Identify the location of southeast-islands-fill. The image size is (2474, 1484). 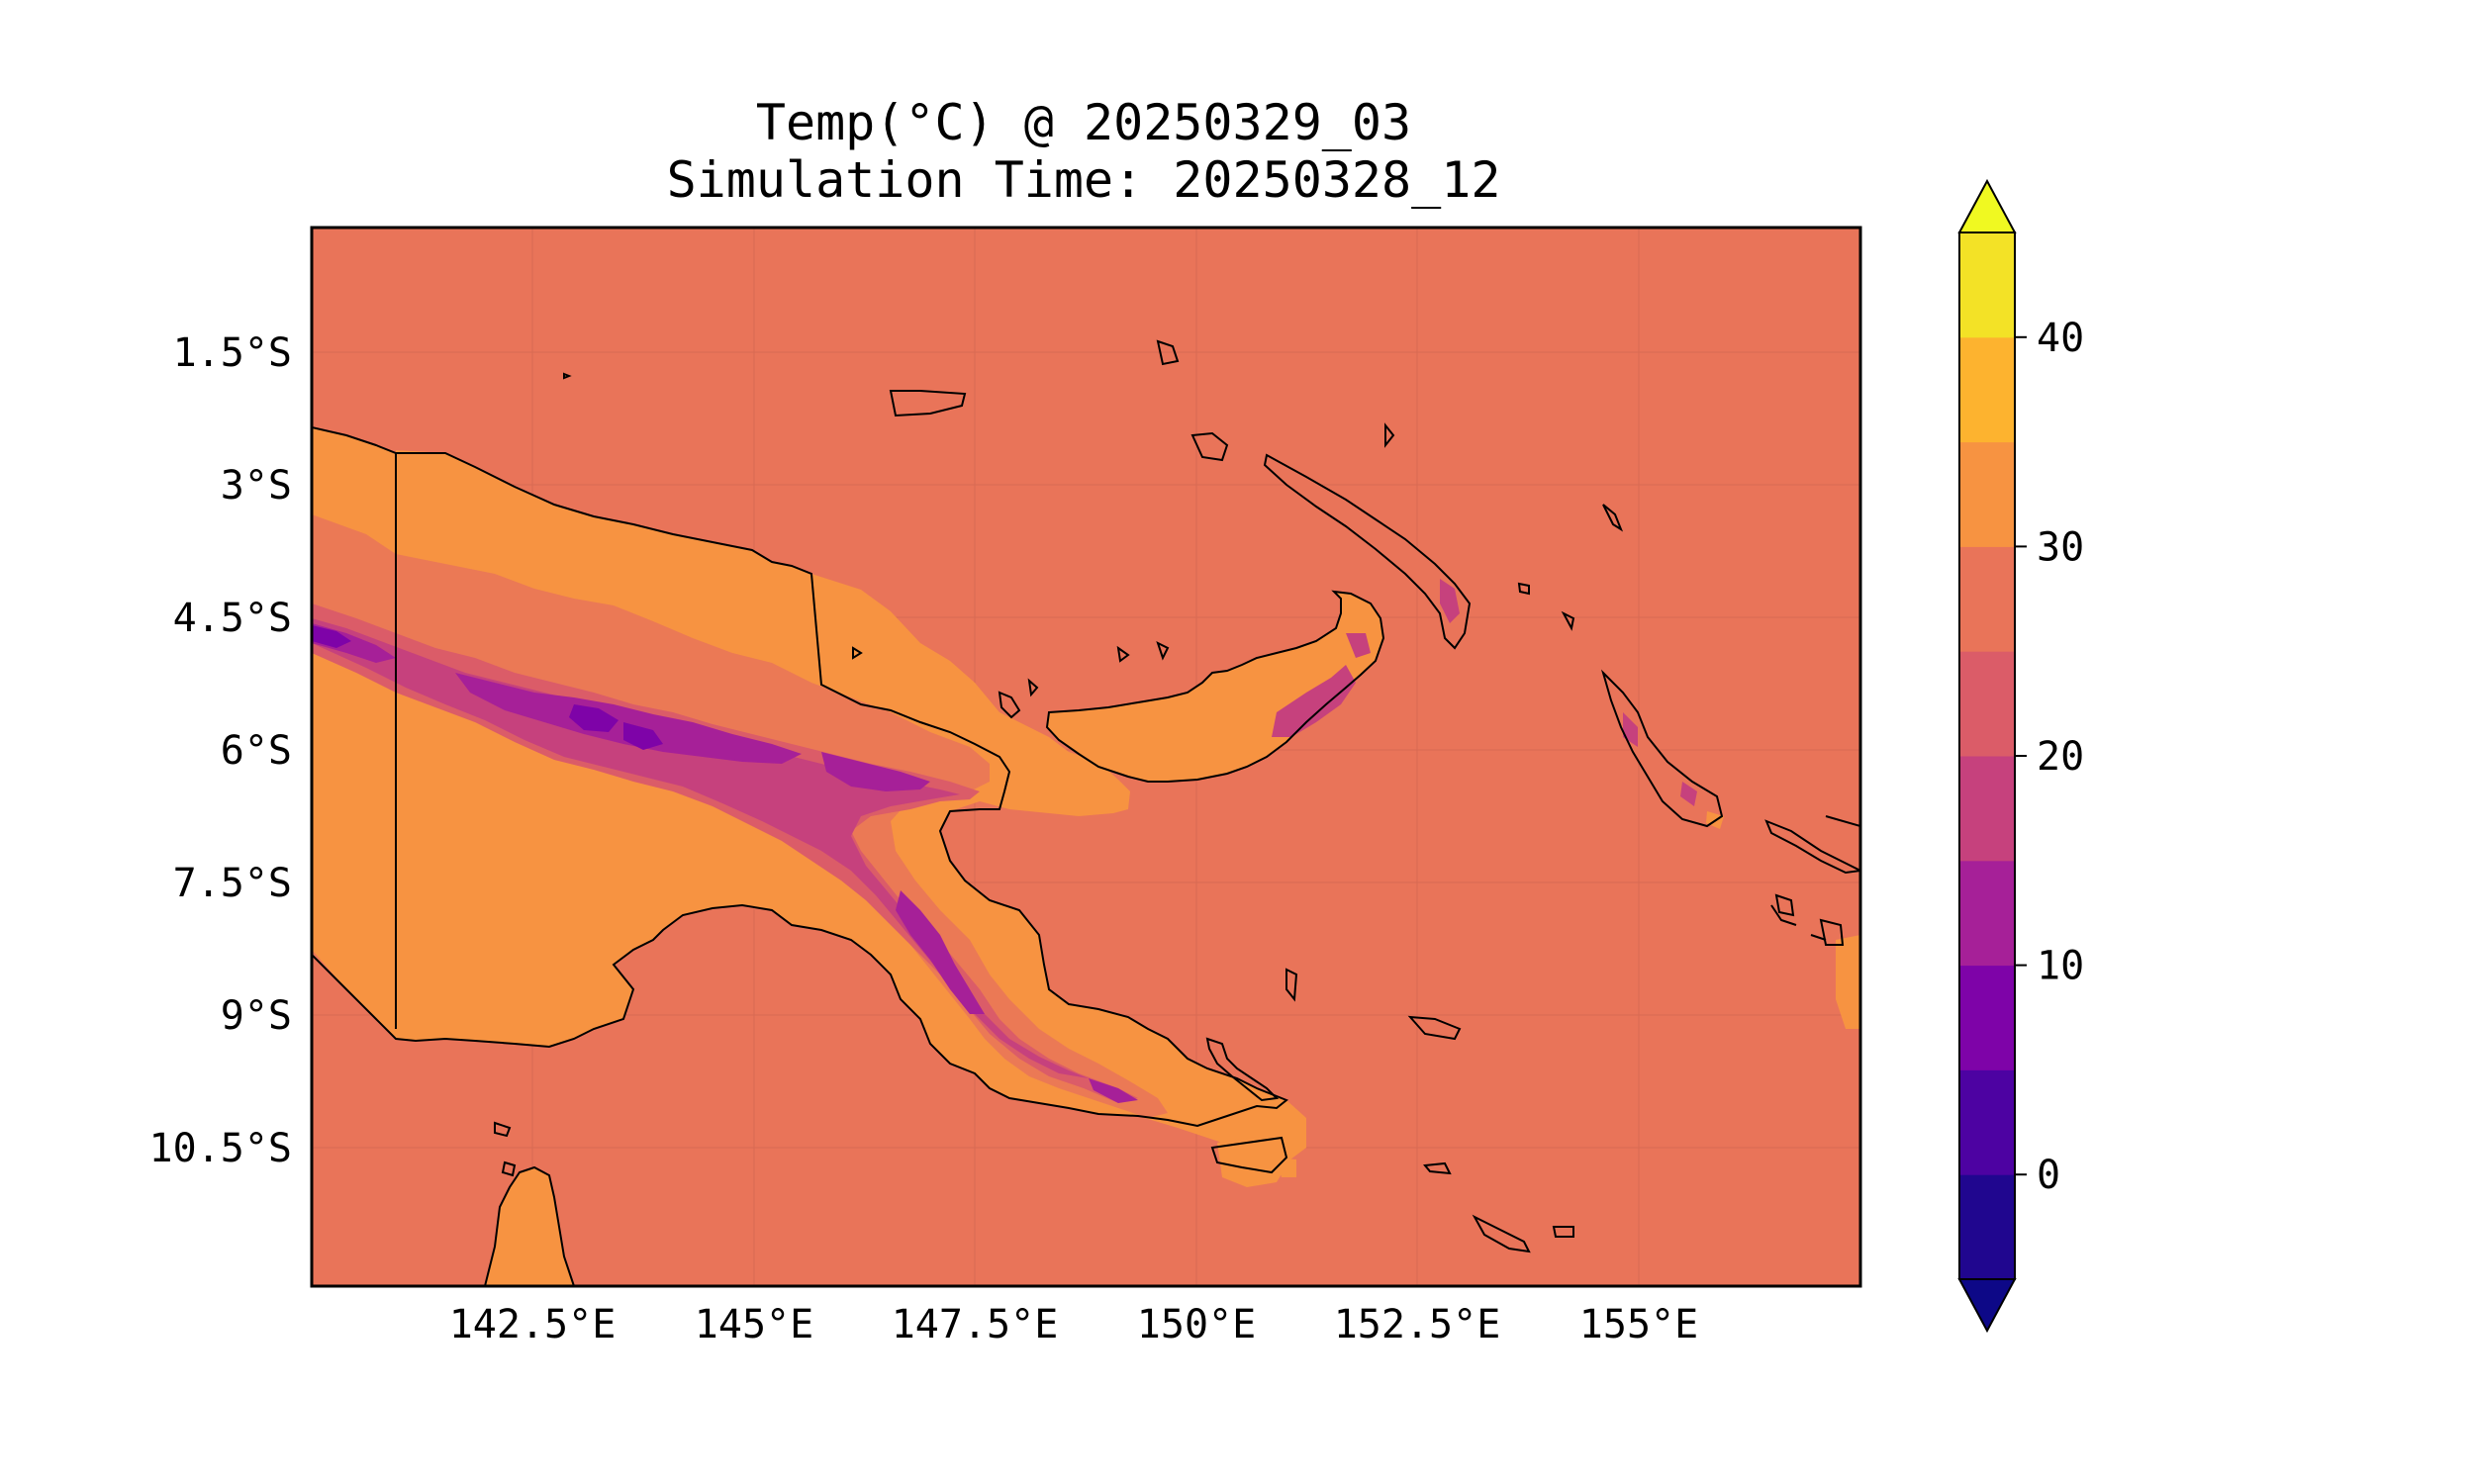
(1256, 1161).